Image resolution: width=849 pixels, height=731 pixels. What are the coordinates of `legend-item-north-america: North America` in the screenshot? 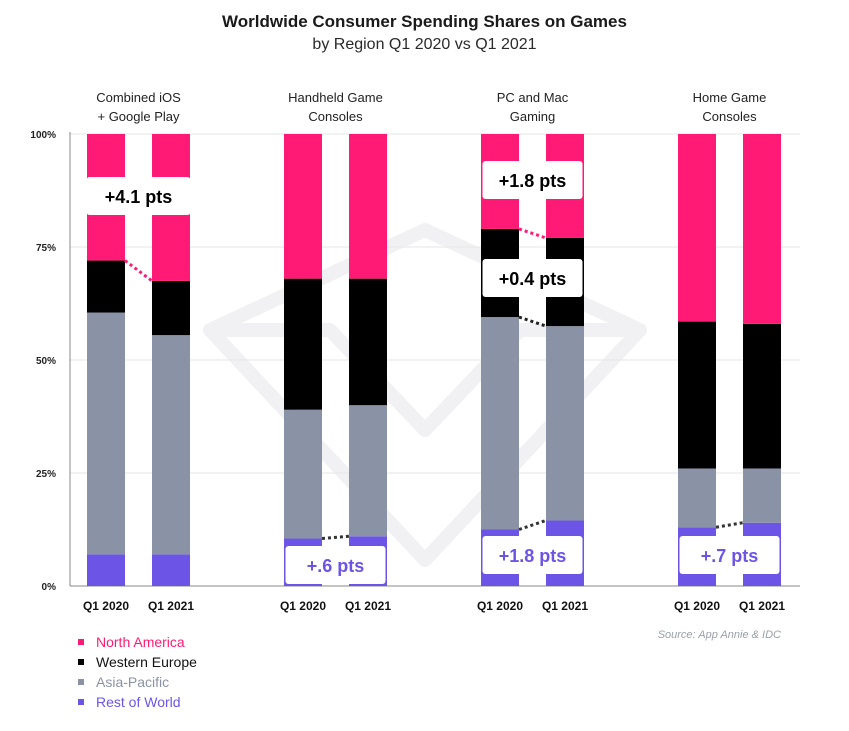 It's located at (137, 642).